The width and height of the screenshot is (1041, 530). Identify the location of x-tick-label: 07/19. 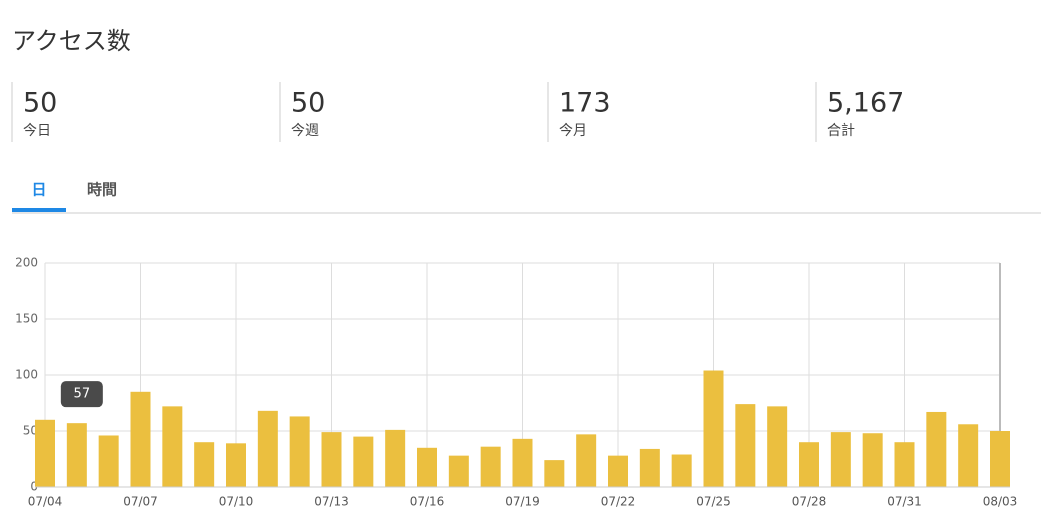
(522, 502).